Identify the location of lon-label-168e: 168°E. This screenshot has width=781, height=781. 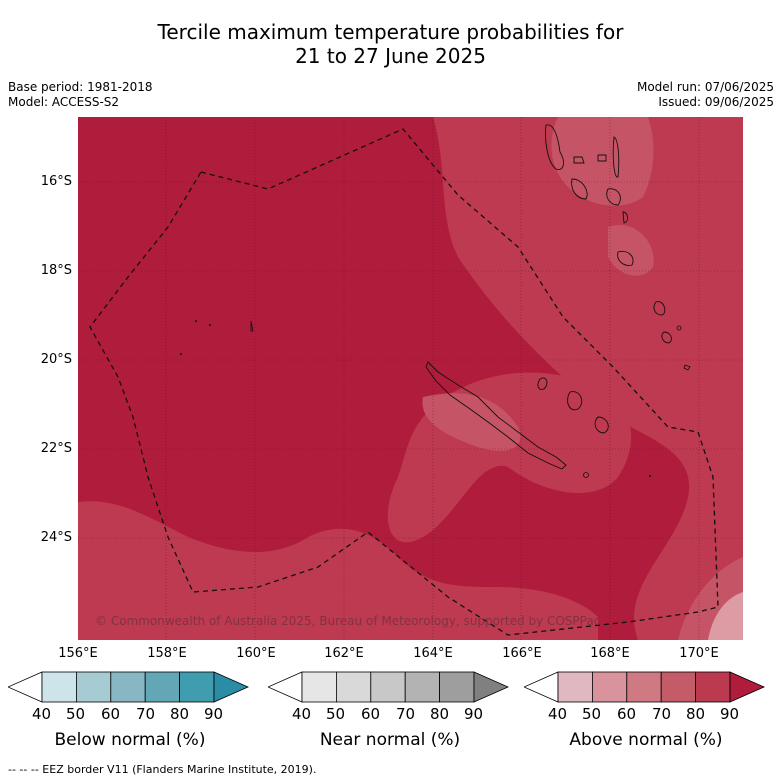
(610, 653).